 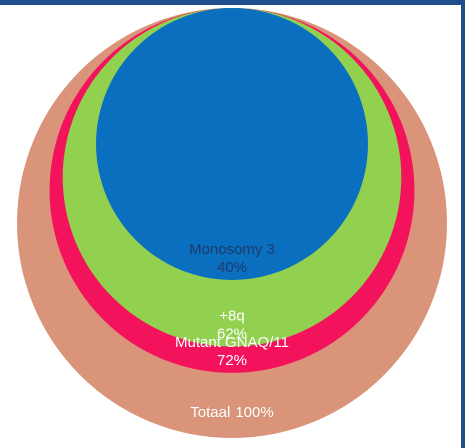 What do you see at coordinates (232, 334) in the screenshot?
I see `value-label: 62%` at bounding box center [232, 334].